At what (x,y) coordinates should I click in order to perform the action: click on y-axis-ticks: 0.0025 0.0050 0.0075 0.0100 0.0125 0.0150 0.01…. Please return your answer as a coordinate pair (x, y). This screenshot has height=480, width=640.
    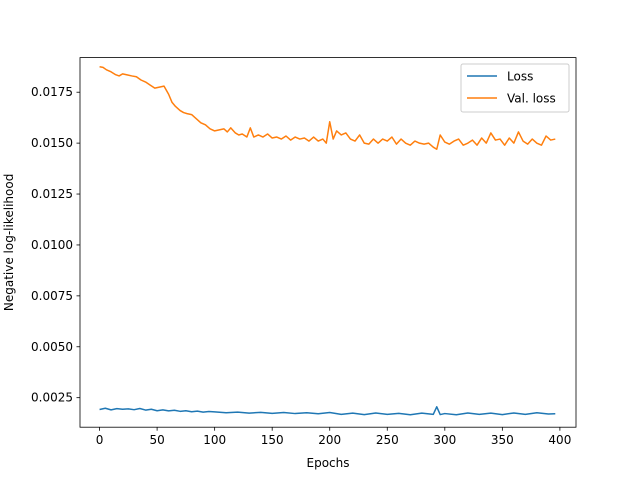
    Looking at the image, I should click on (55, 245).